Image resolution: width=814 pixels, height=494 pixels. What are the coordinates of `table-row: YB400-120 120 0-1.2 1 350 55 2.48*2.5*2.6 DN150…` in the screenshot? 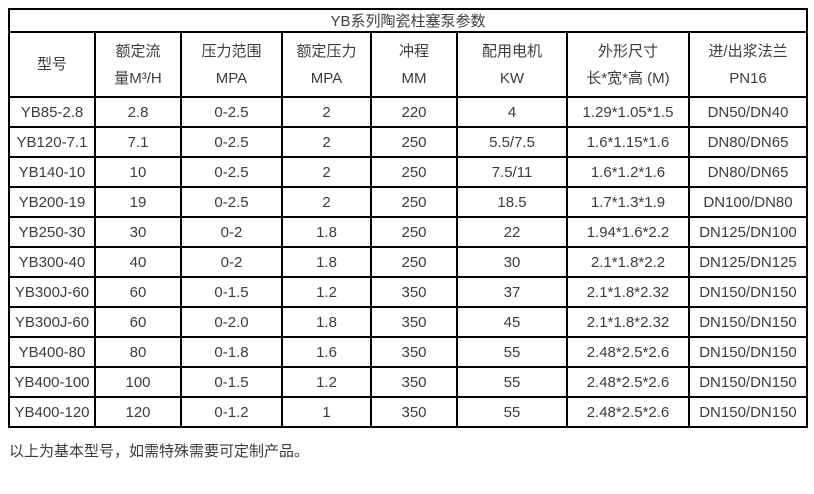 It's located at (408, 412).